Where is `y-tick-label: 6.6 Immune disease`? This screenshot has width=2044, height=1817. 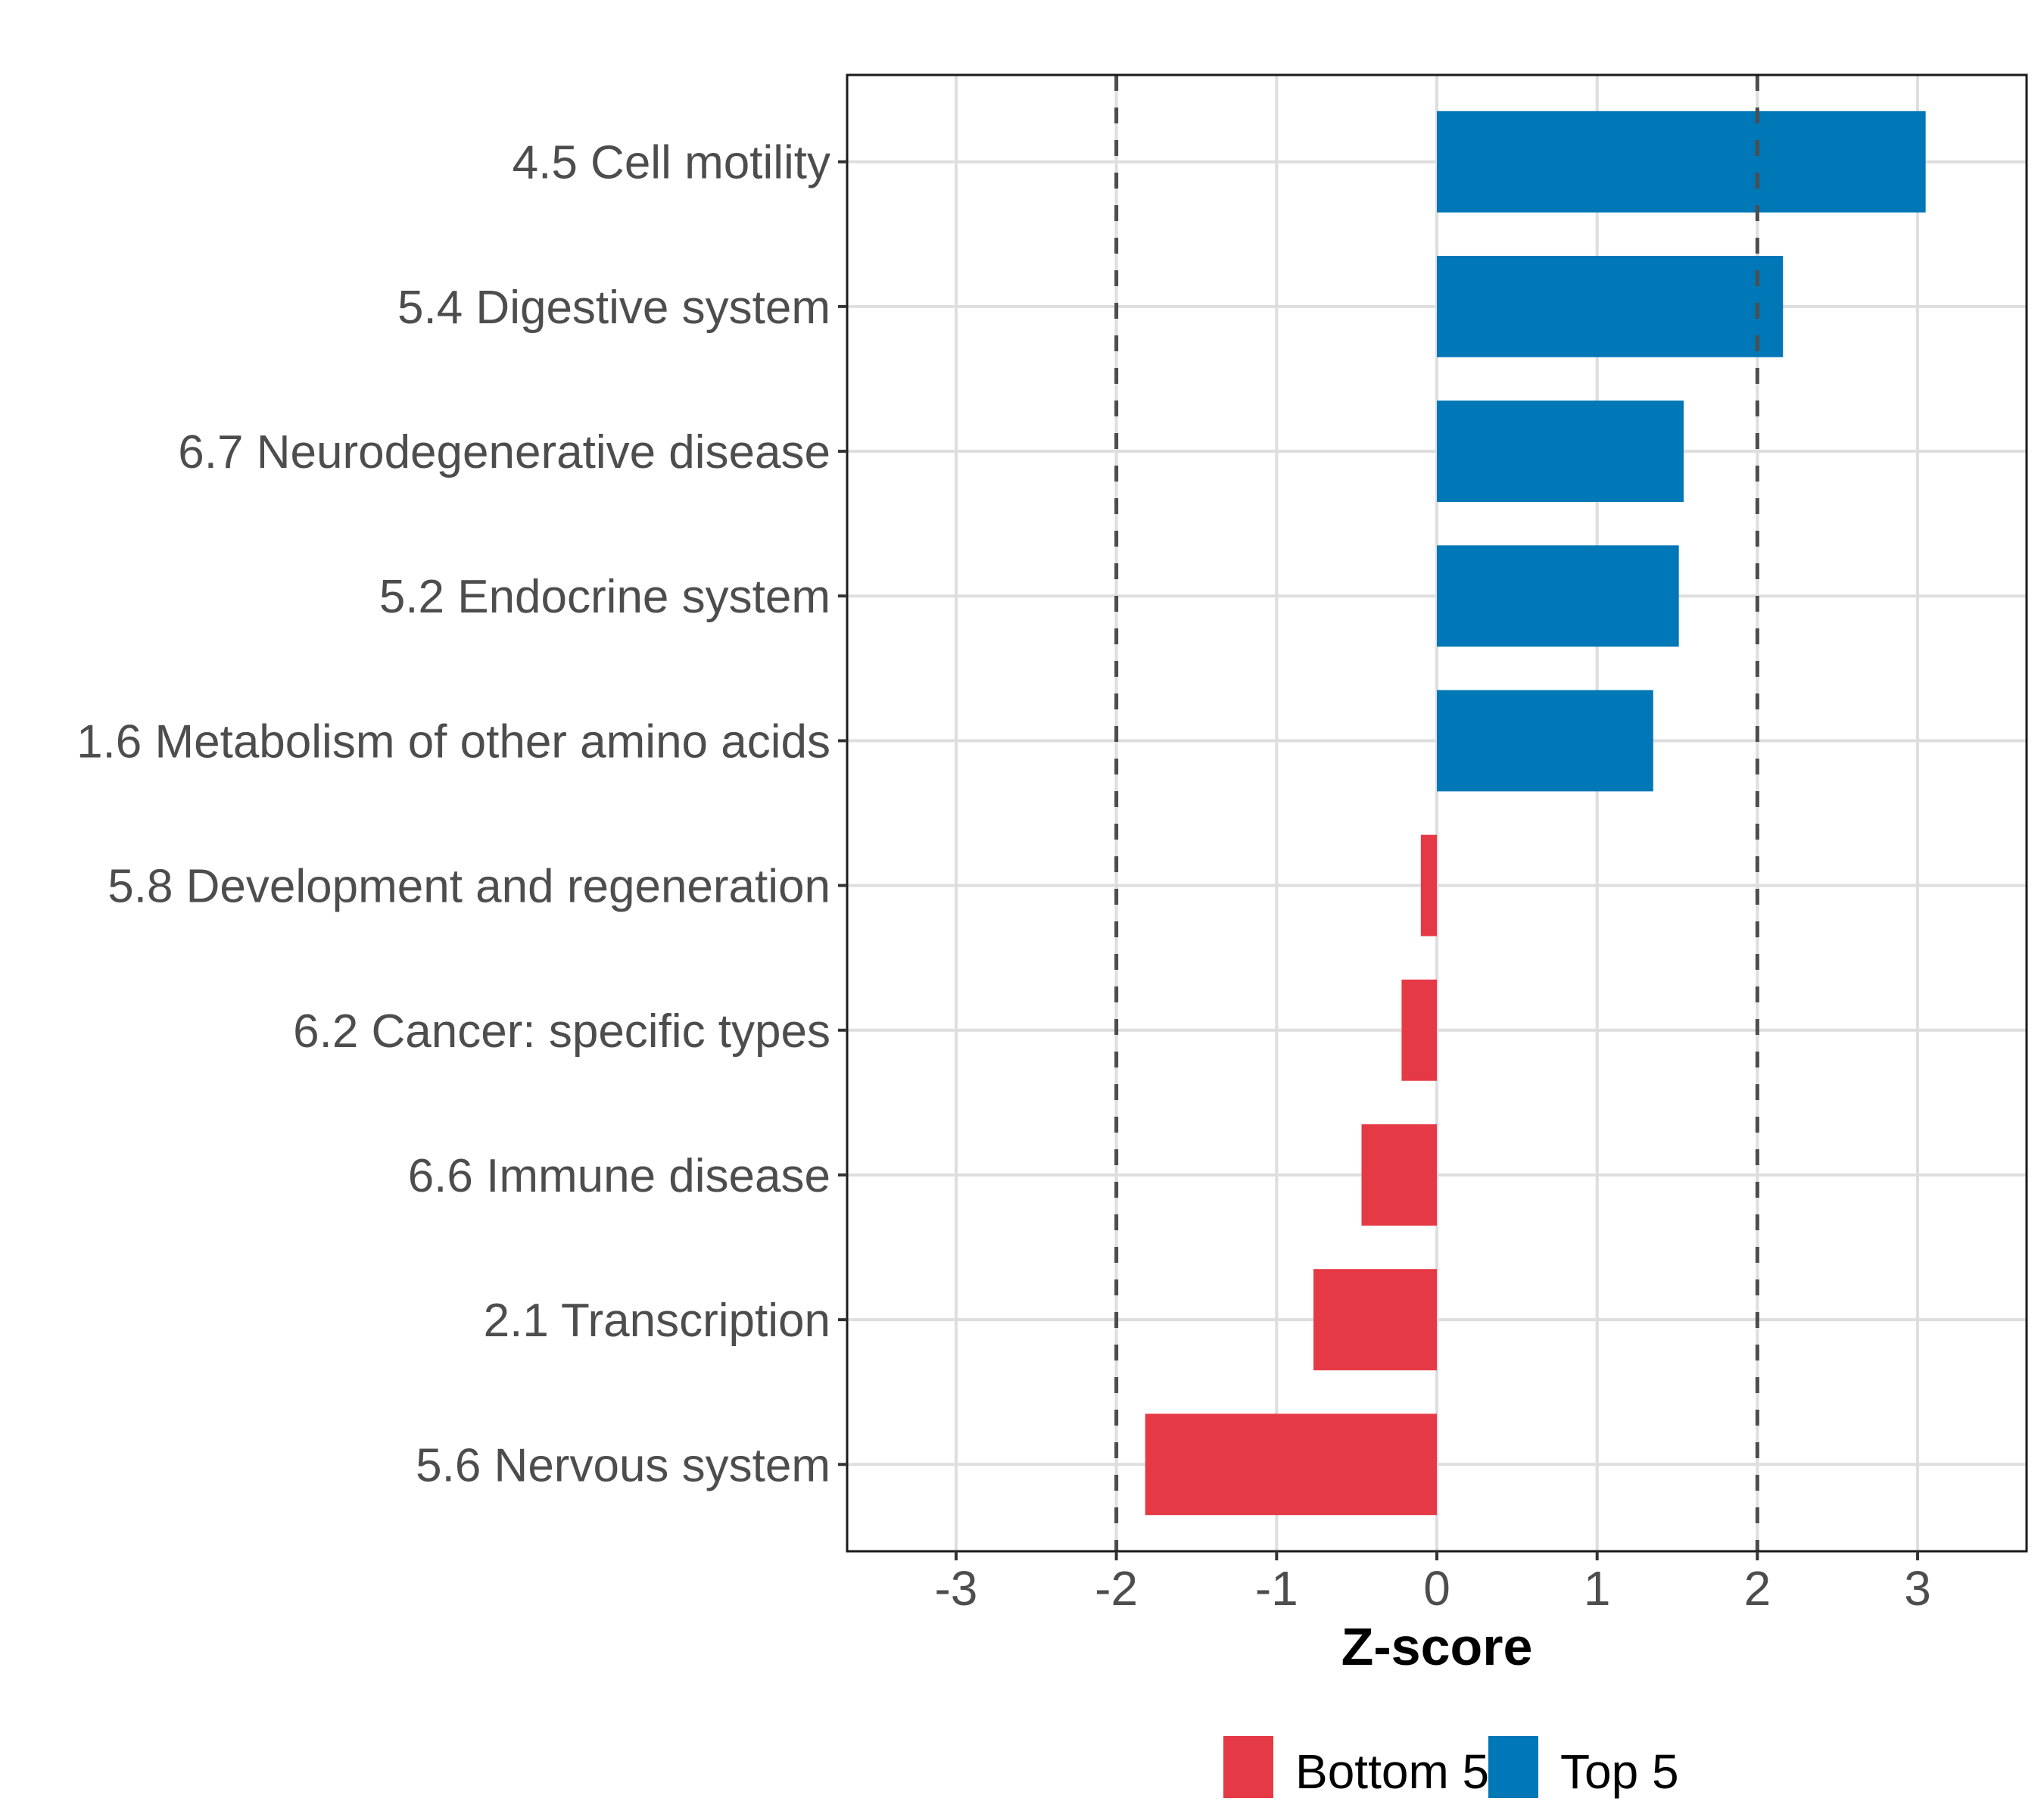
y-tick-label: 6.6 Immune disease is located at coordinates (619, 1176).